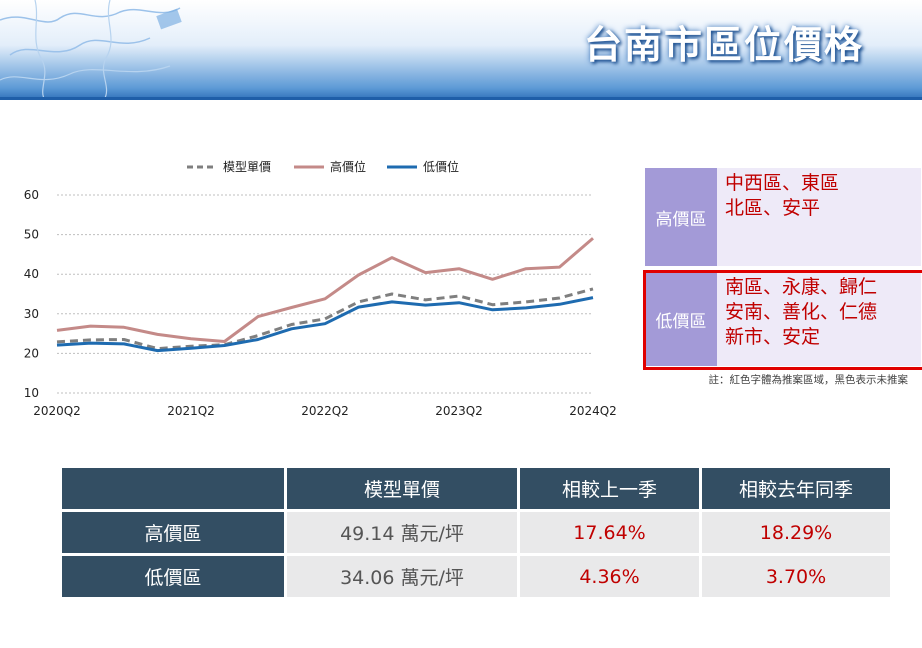 The width and height of the screenshot is (922, 648). I want to click on header-divider, so click(461, 98).